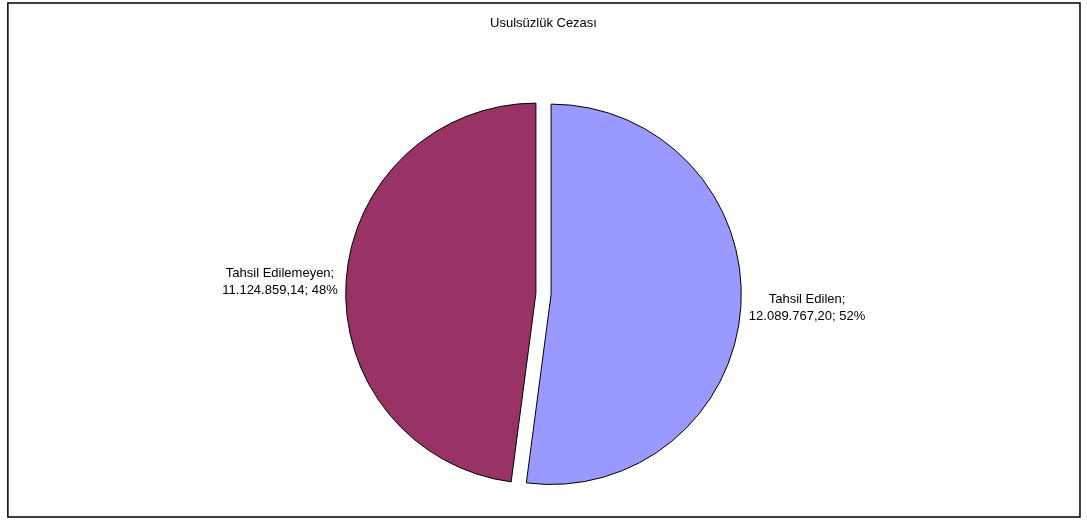 The image size is (1087, 520). I want to click on chart-title: Usulsüzlük Cezası, so click(543, 23).